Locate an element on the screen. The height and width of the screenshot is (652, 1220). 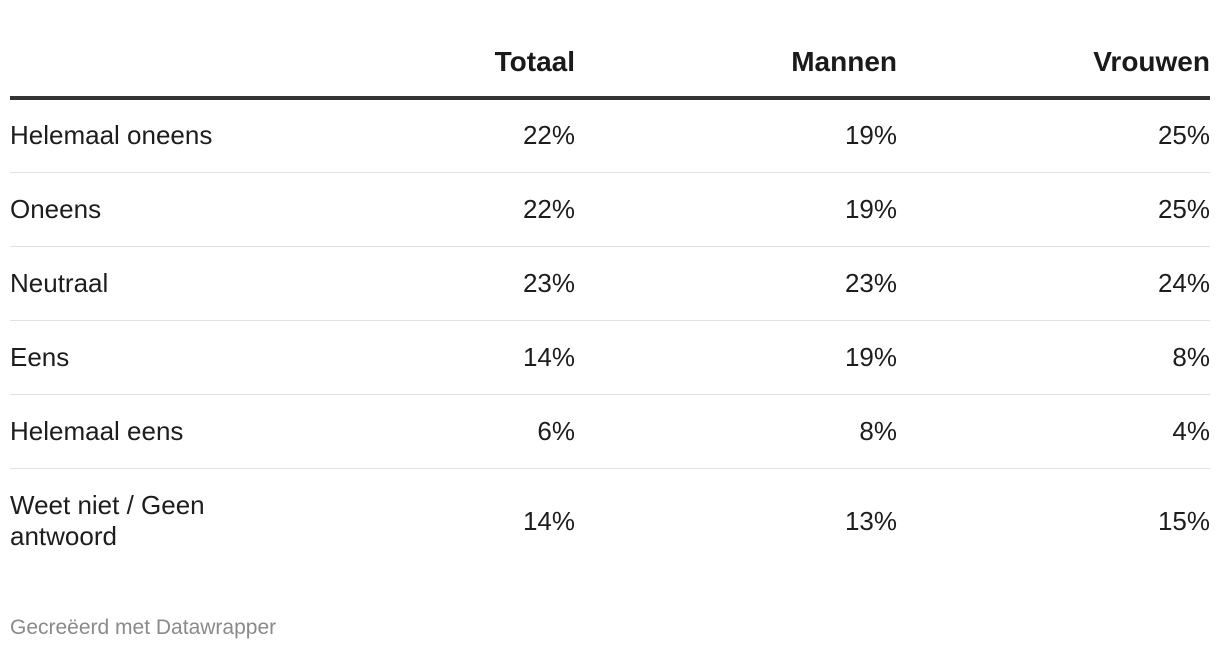
table-row: Helemaal eens 6% 8% 4% is located at coordinates (610, 431).